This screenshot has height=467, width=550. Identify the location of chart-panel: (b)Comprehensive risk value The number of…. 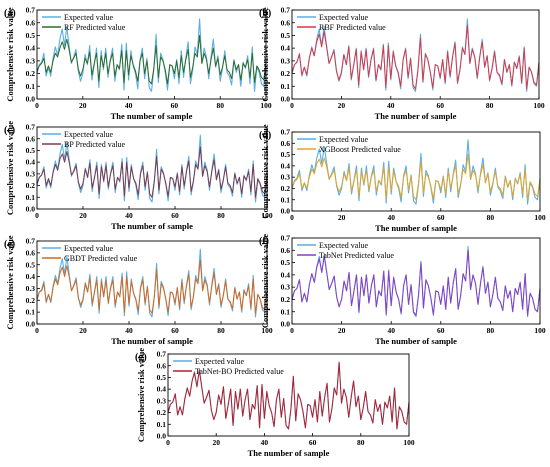
(402, 63).